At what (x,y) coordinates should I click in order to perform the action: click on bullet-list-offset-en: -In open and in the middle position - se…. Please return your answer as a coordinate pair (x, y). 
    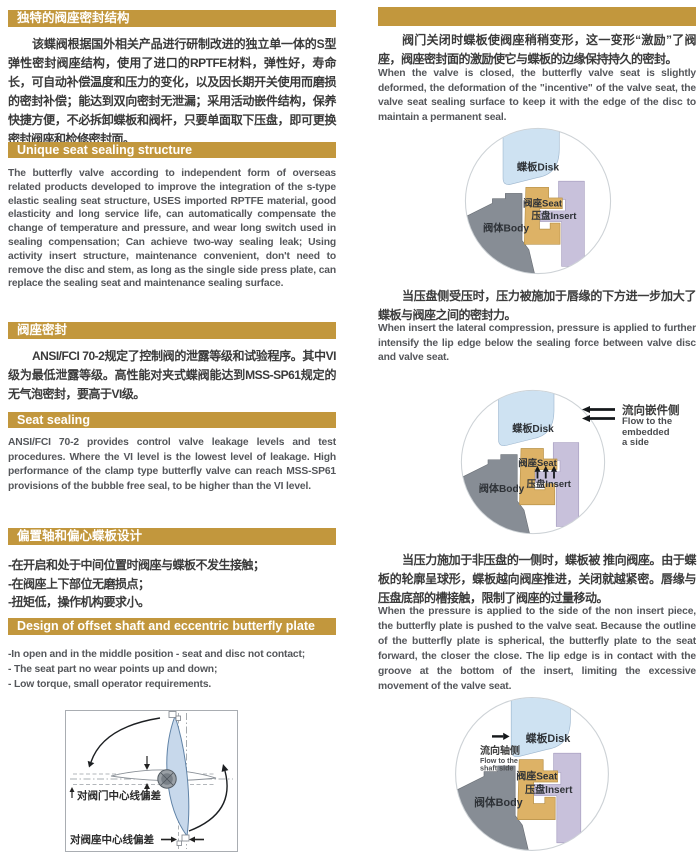
    Looking at the image, I should click on (172, 669).